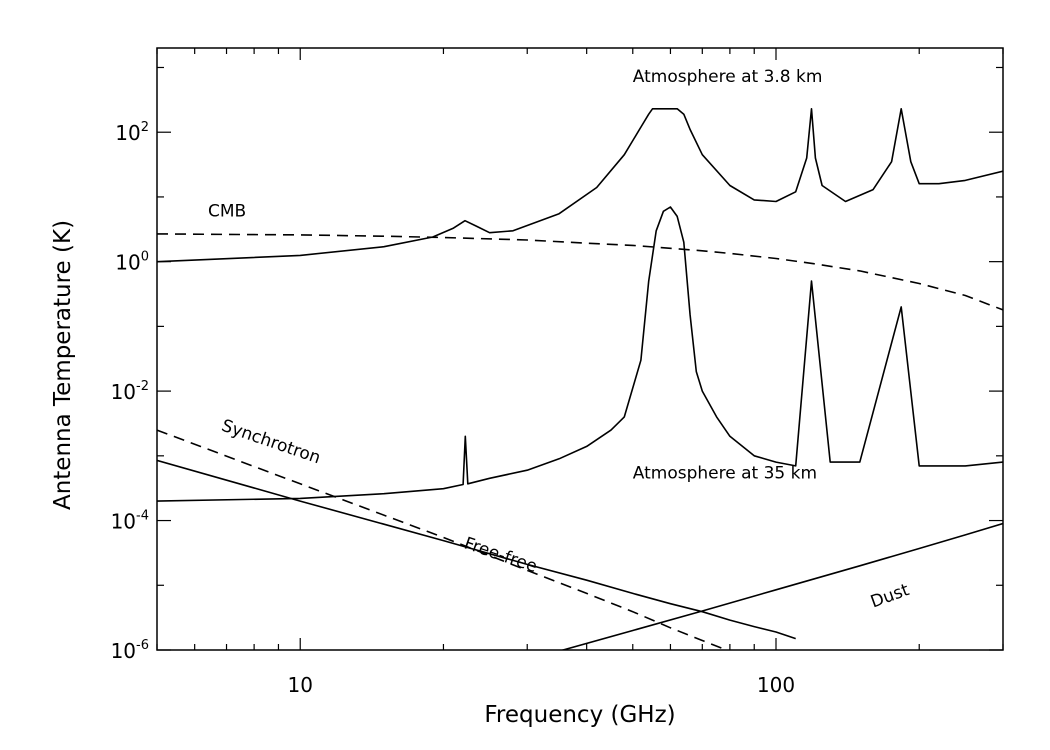 The height and width of the screenshot is (750, 1050). I want to click on annotation-label: Atmosphere at 3.8 km, so click(728, 77).